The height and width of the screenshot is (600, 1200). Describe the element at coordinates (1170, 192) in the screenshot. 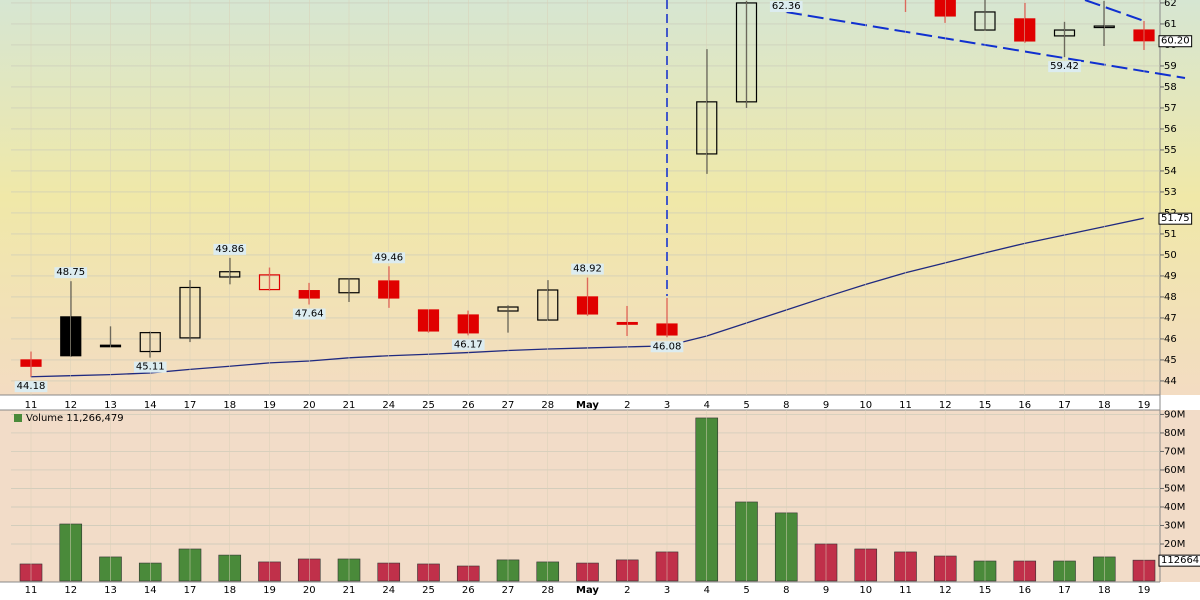

I see `y-tick-label: 53` at that location.